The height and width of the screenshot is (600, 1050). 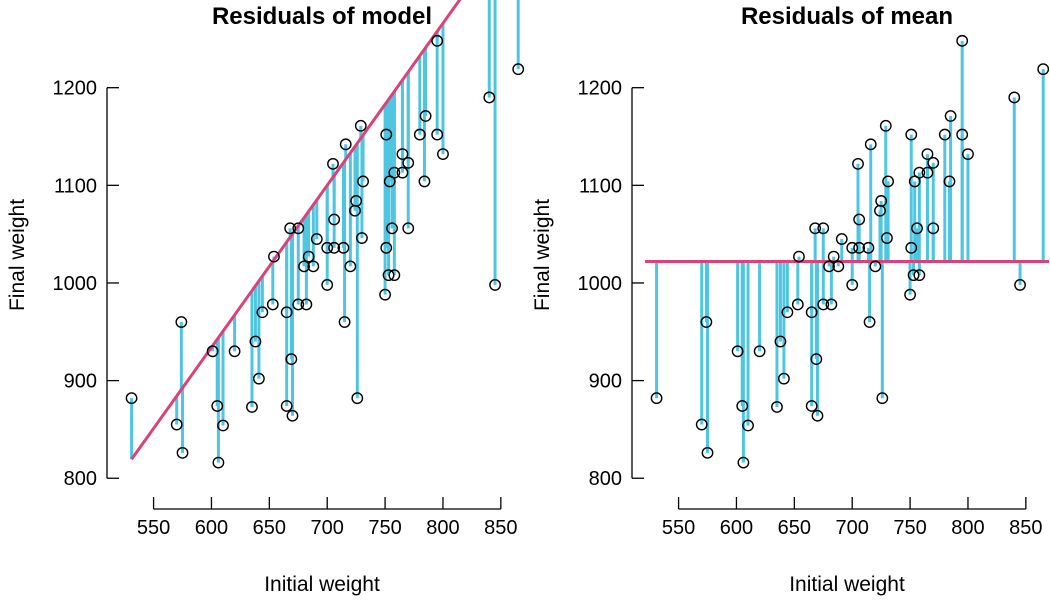 What do you see at coordinates (384, 528) in the screenshot?
I see `x-tick-label: 750` at bounding box center [384, 528].